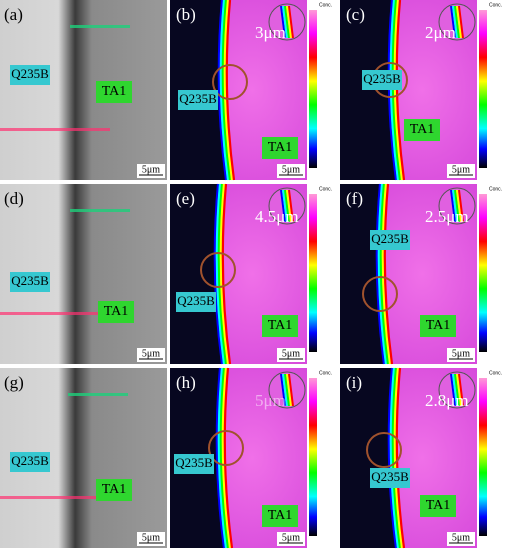  Describe the element at coordinates (83, 274) in the screenshot. I see `panel: (d) Q235B TA1 5μm` at that location.